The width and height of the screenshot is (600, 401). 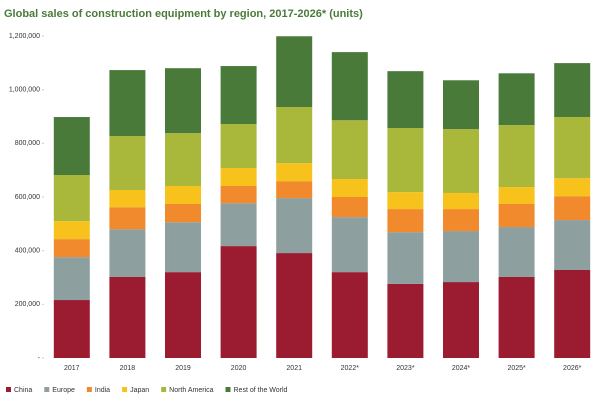 What do you see at coordinates (239, 368) in the screenshot?
I see `x-tick-label: 2020` at bounding box center [239, 368].